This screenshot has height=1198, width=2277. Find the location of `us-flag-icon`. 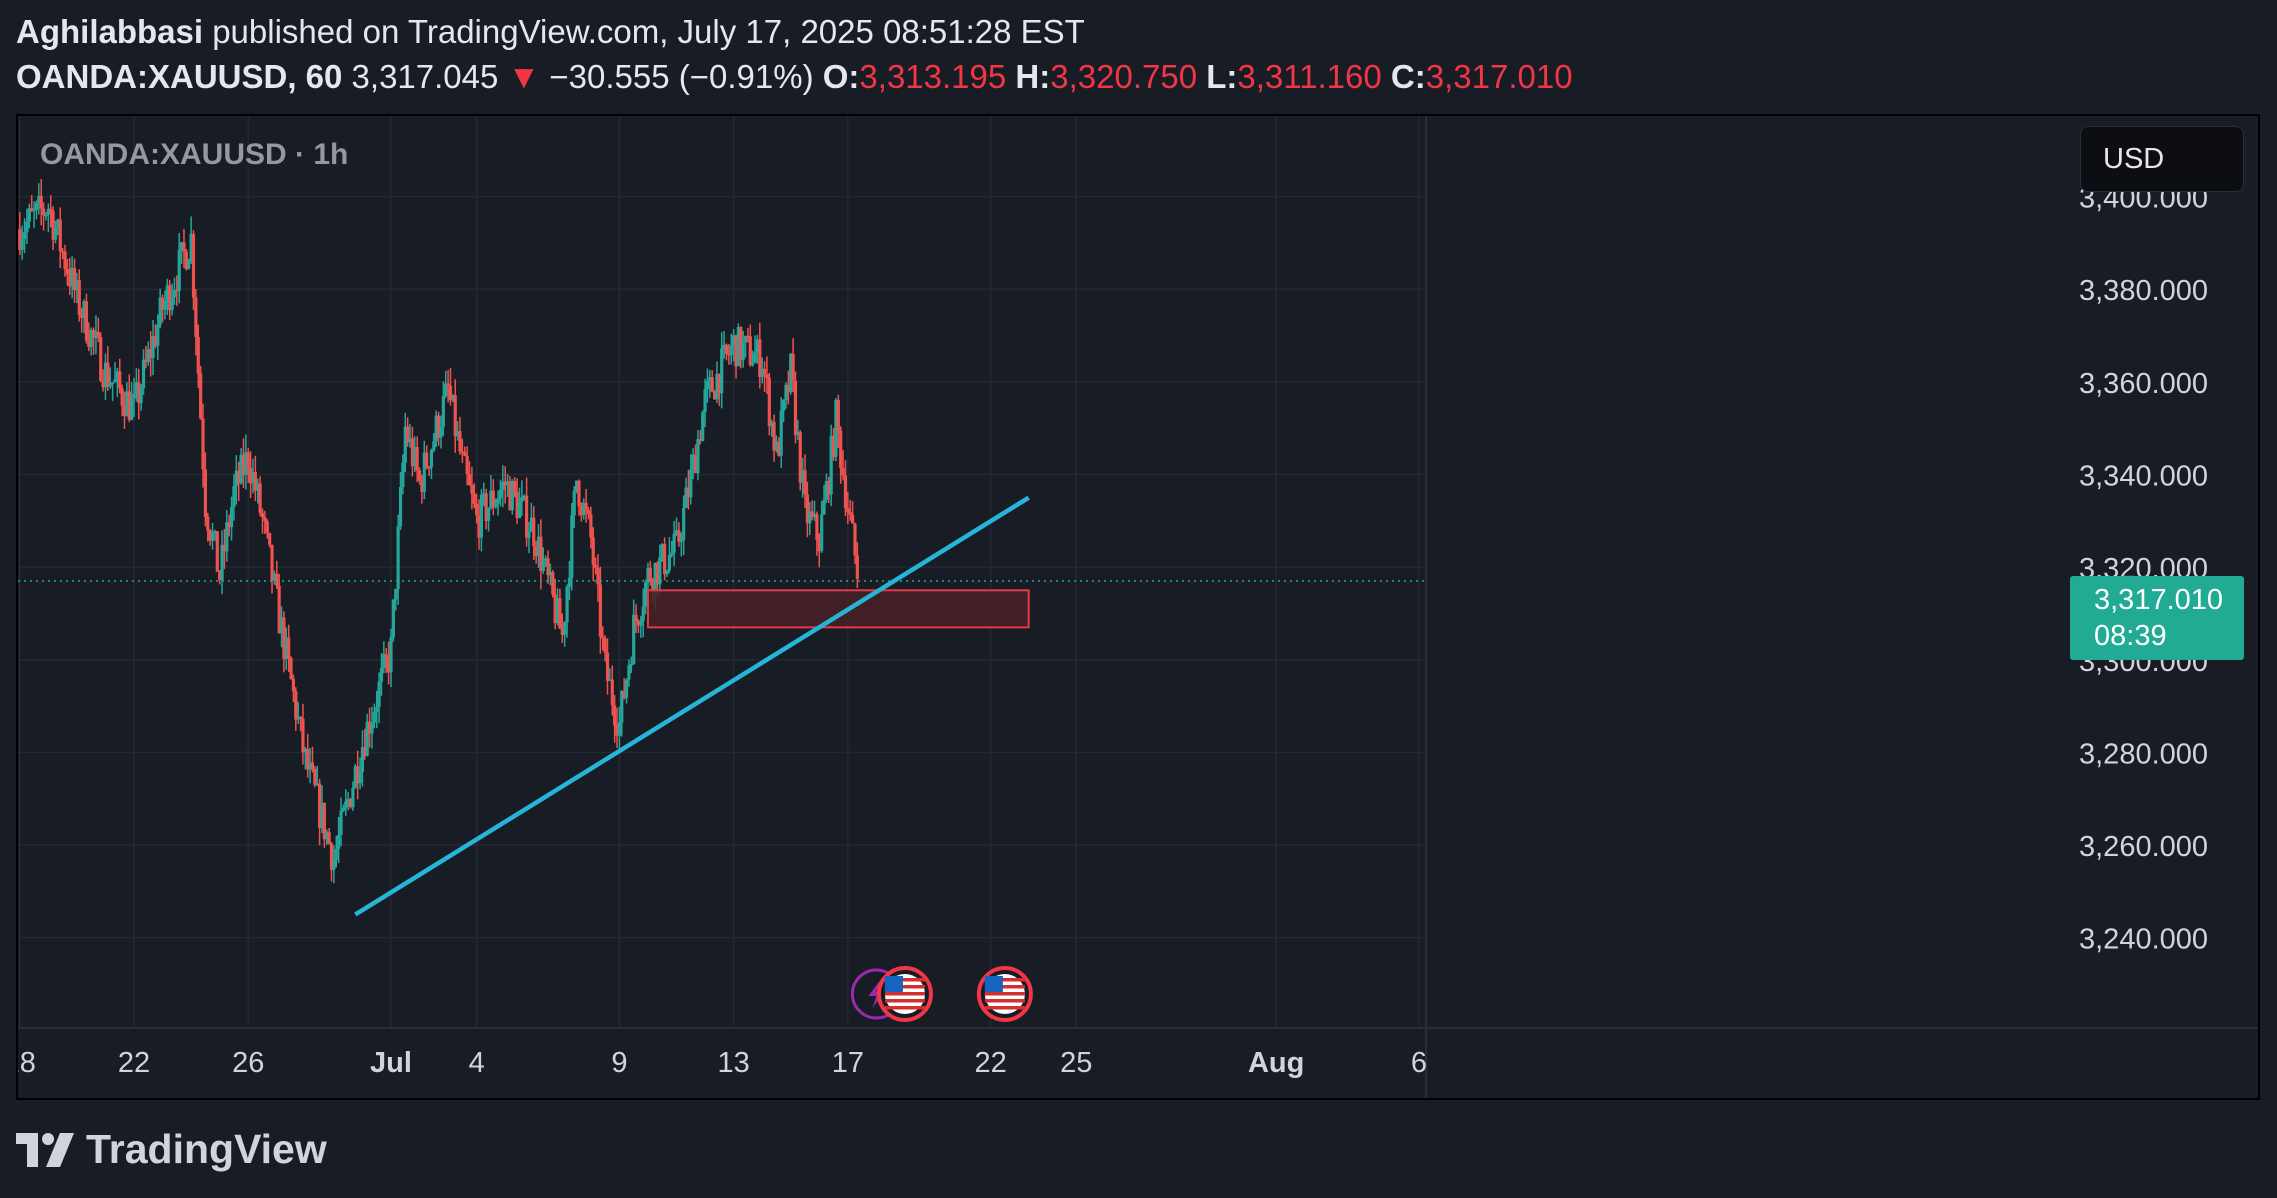

us-flag-icon is located at coordinates (904, 994).